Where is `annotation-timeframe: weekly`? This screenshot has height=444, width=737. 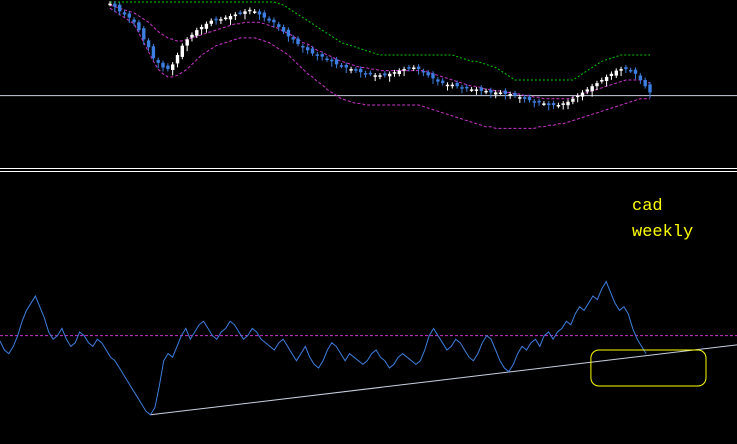
annotation-timeframe: weekly is located at coordinates (662, 232).